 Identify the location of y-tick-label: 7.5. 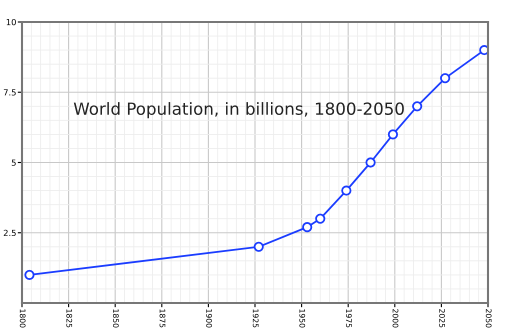
(10, 92).